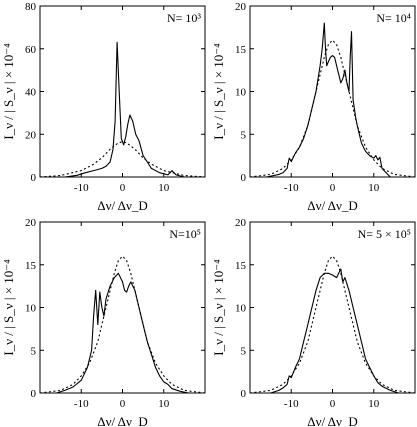  What do you see at coordinates (31, 50) in the screenshot?
I see `y-tick-label: 60` at bounding box center [31, 50].